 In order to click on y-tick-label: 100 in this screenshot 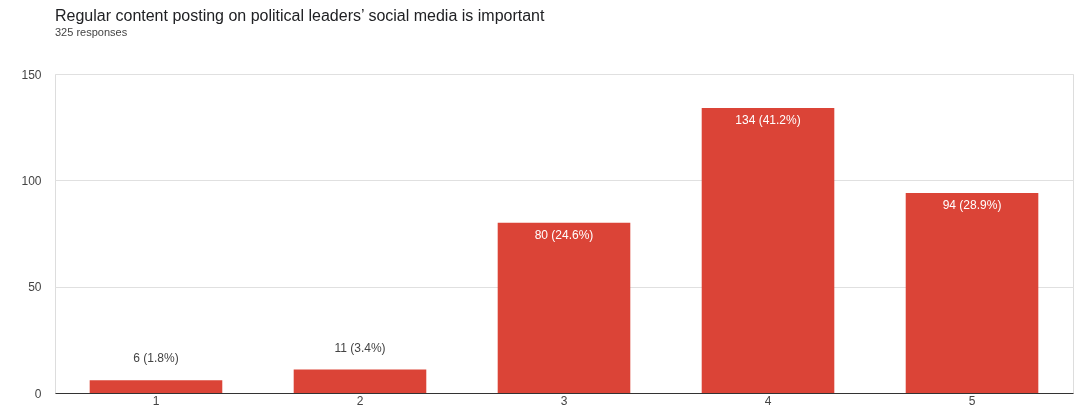, I will do `click(31, 180)`.